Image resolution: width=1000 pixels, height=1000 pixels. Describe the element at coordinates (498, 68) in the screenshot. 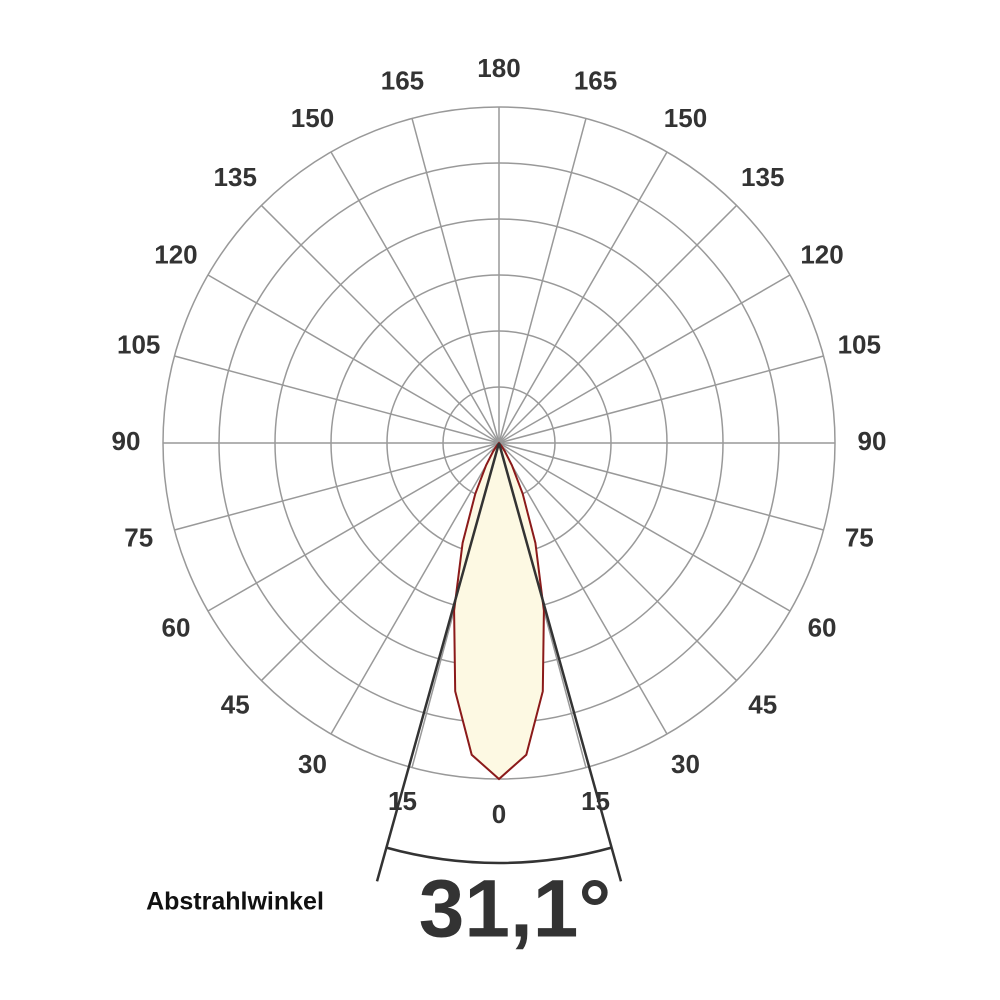

I see `angle-label: 180` at that location.